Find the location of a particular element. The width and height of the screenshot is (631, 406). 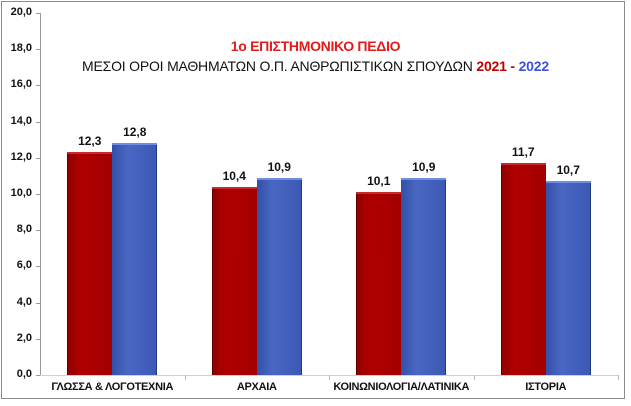

data-label: 12,8 is located at coordinates (135, 132).